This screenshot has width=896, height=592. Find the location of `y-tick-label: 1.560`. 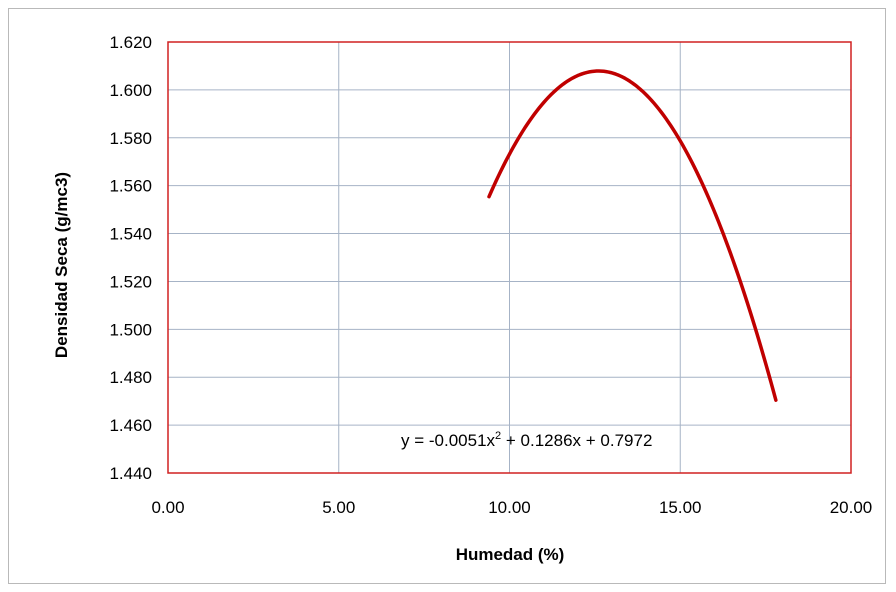

y-tick-label: 1.560 is located at coordinates (130, 186).